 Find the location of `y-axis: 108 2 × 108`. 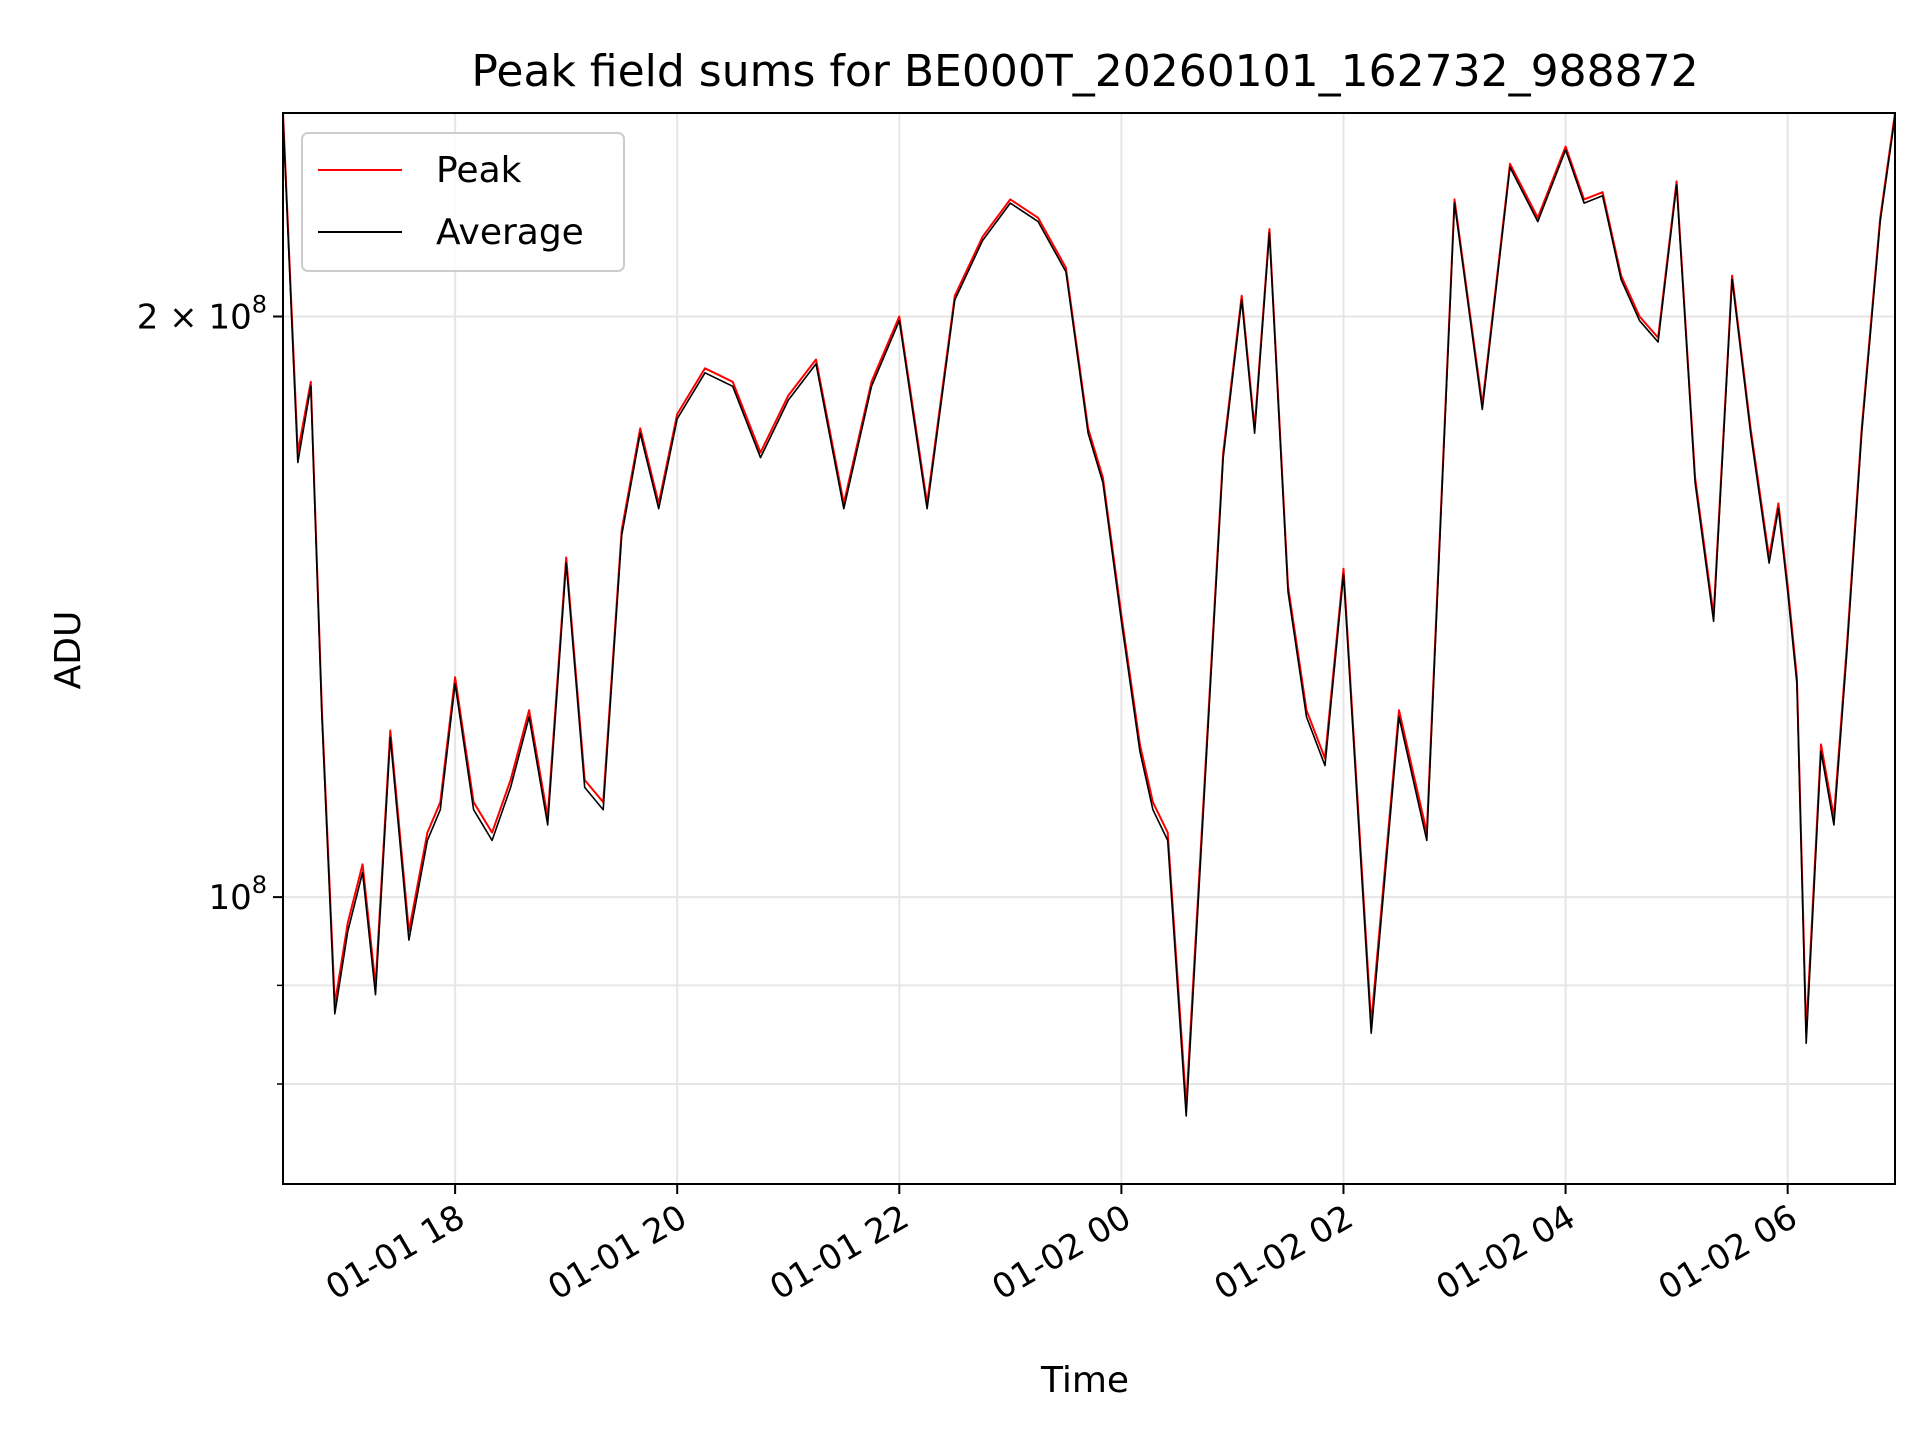

y-axis: 108 2 × 108 is located at coordinates (210, 688).